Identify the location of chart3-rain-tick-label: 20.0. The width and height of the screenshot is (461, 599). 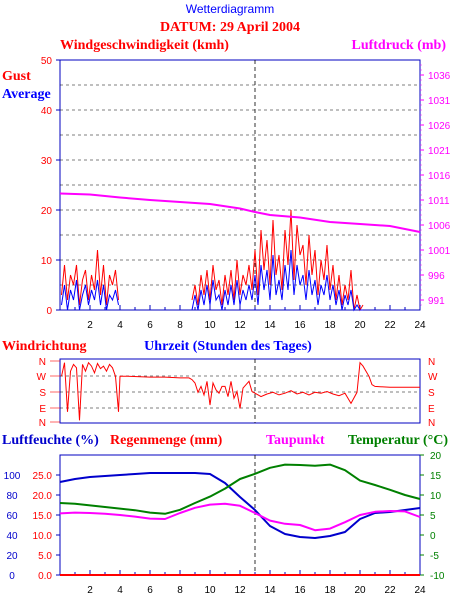
(43, 496).